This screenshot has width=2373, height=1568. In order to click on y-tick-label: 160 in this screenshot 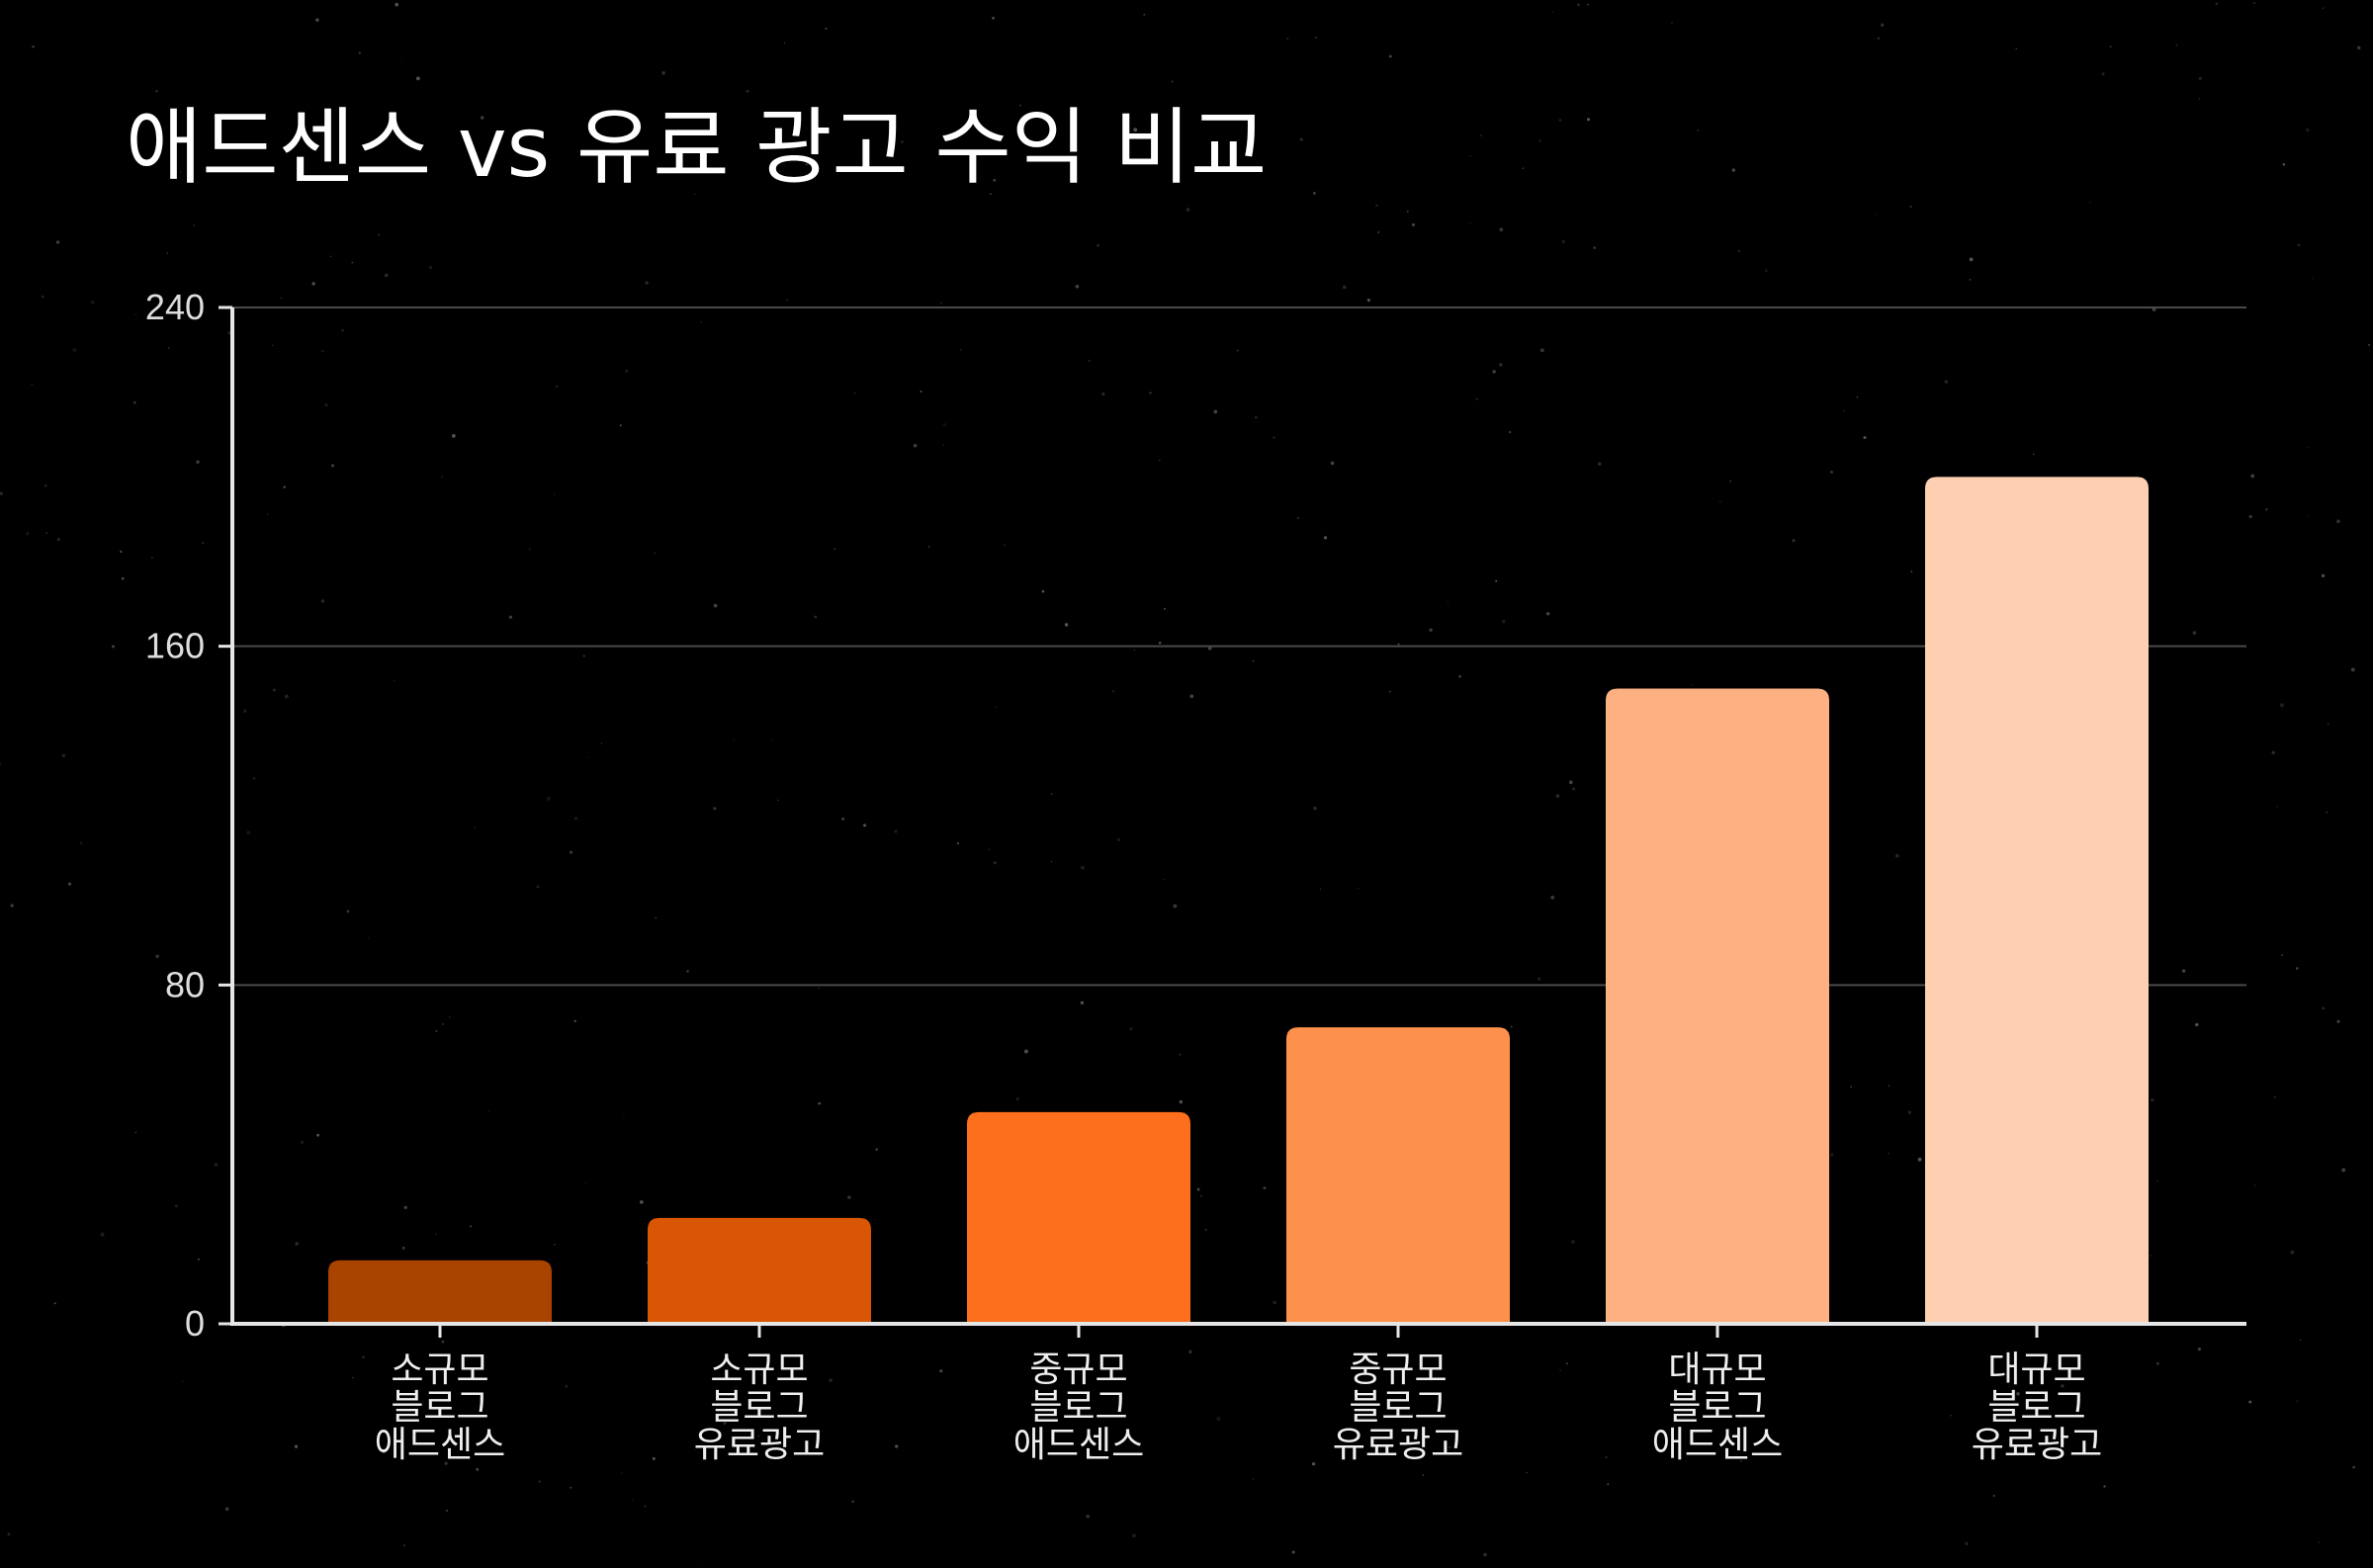, I will do `click(175, 646)`.